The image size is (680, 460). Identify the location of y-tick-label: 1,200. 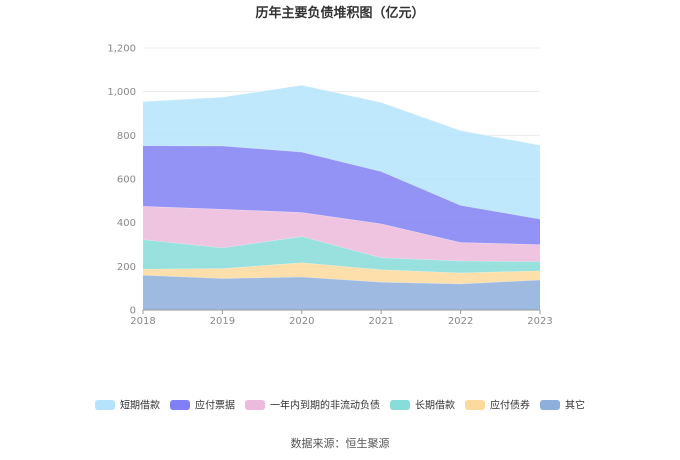
(121, 49).